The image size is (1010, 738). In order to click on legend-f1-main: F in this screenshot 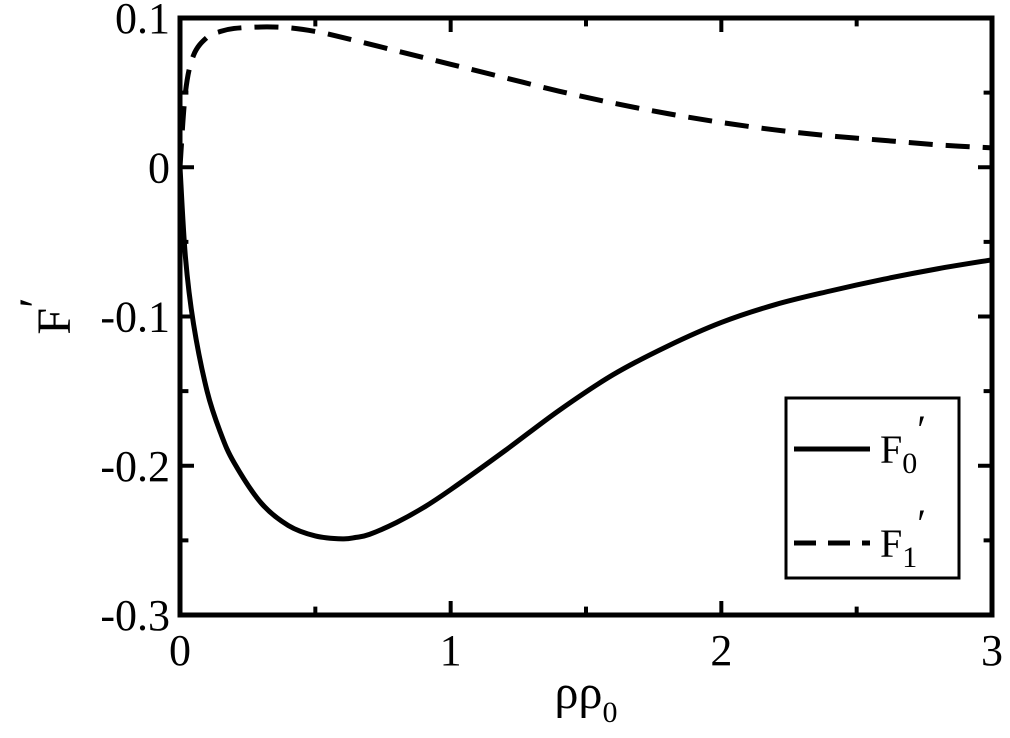, I will do `click(891, 543)`.